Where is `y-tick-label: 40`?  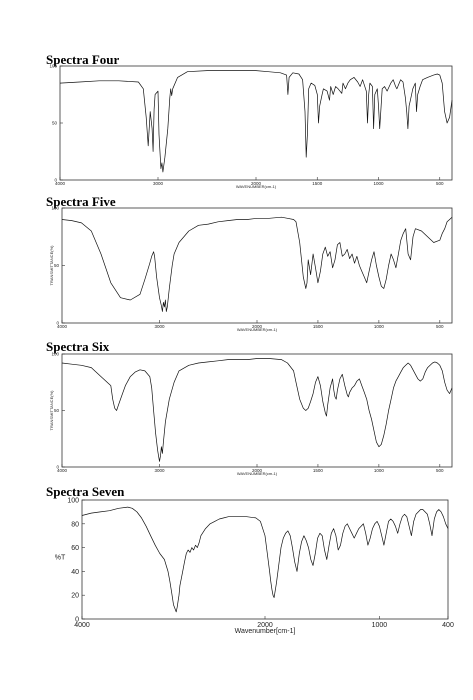 y-tick-label: 40 is located at coordinates (75, 572).